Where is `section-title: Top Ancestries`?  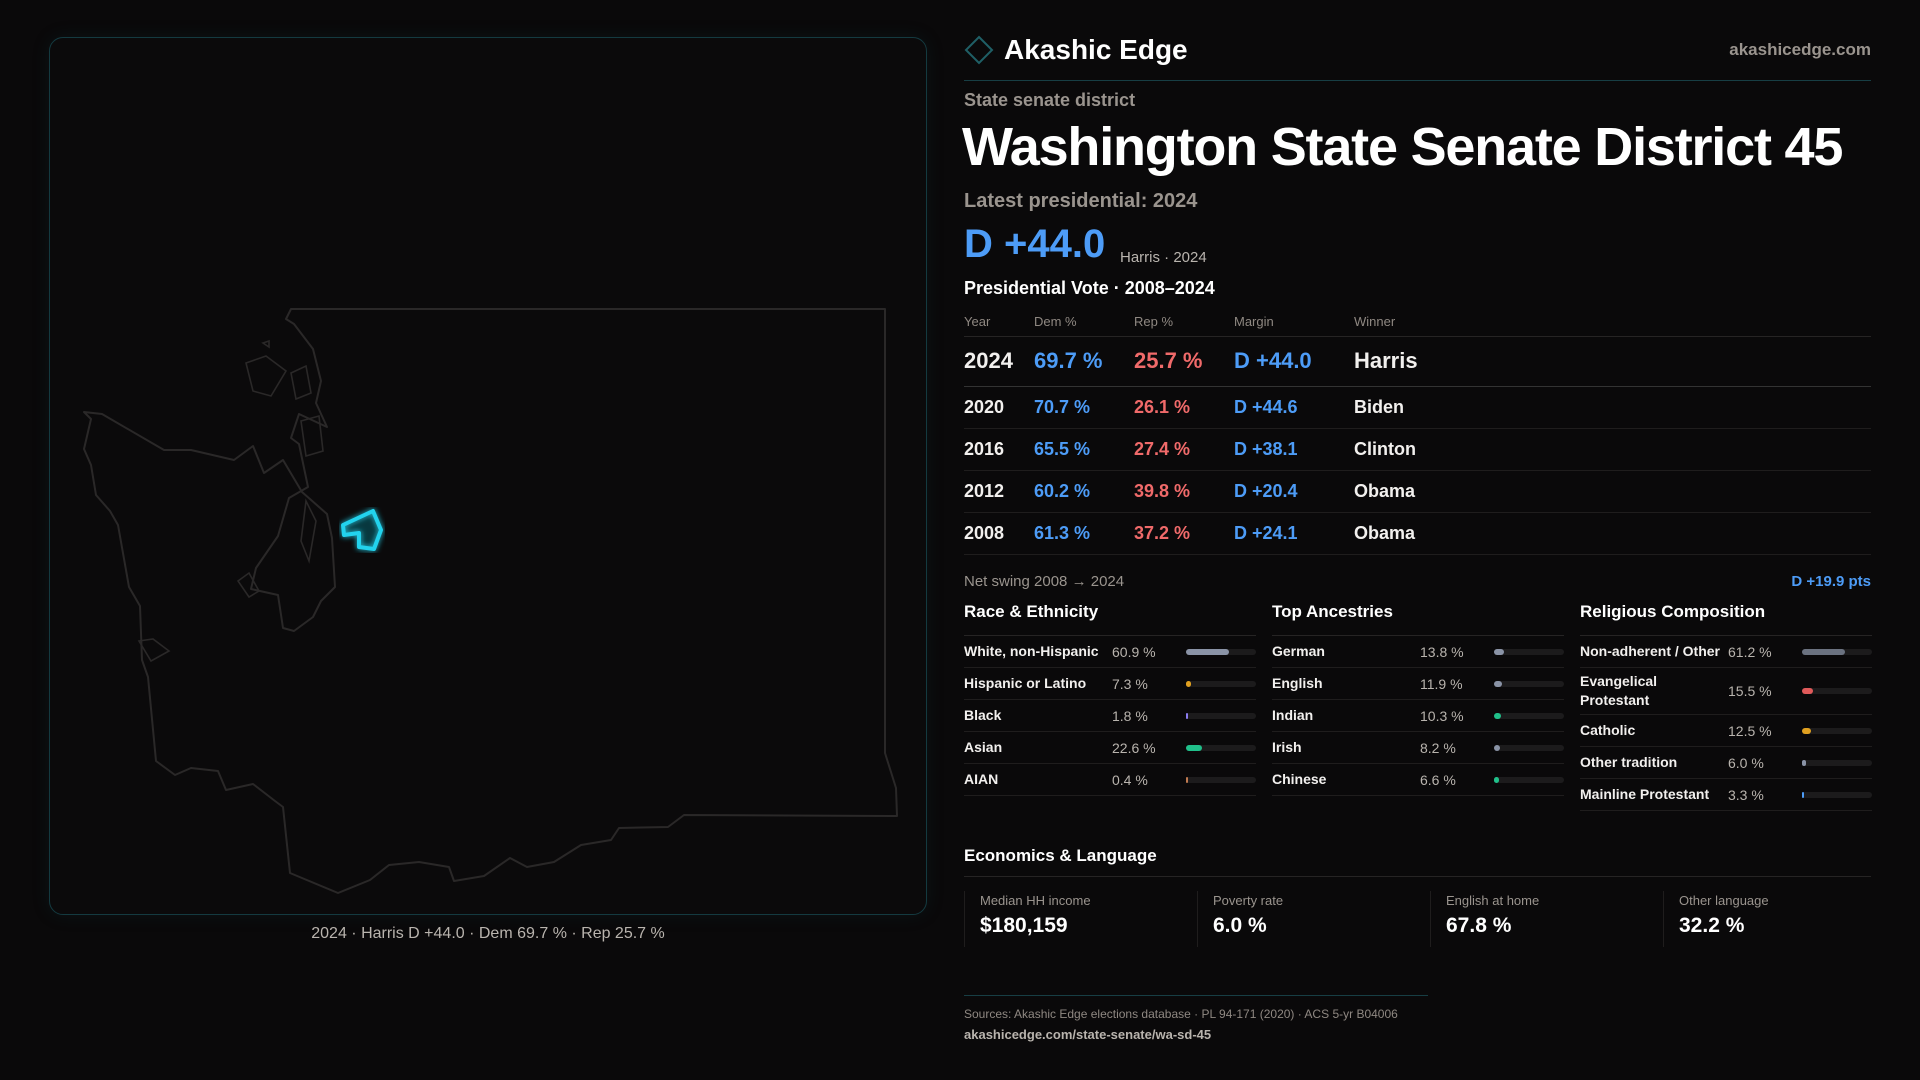 section-title: Top Ancestries is located at coordinates (1418, 618).